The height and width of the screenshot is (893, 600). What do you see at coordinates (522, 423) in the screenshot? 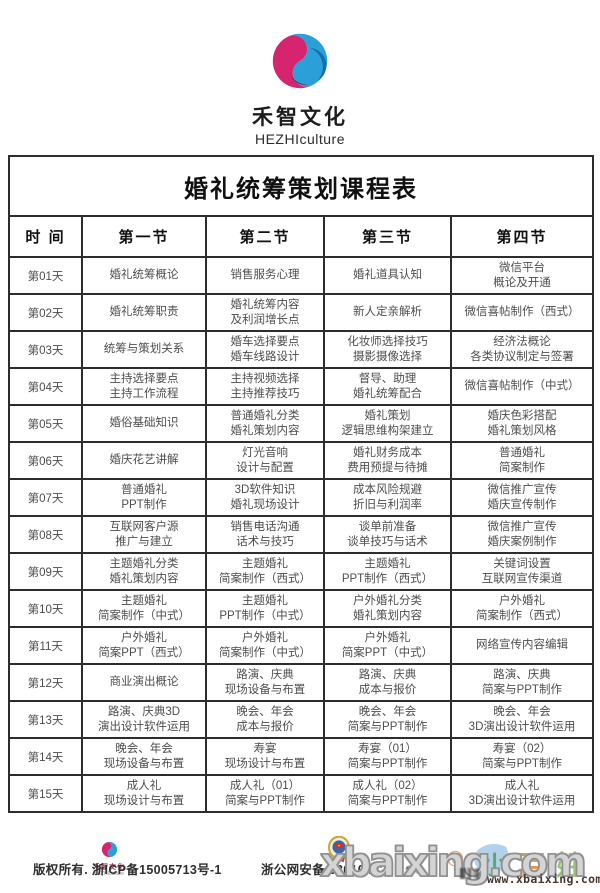
I see `course-cell: 婚庆色彩搭配 婚礼策划风格` at bounding box center [522, 423].